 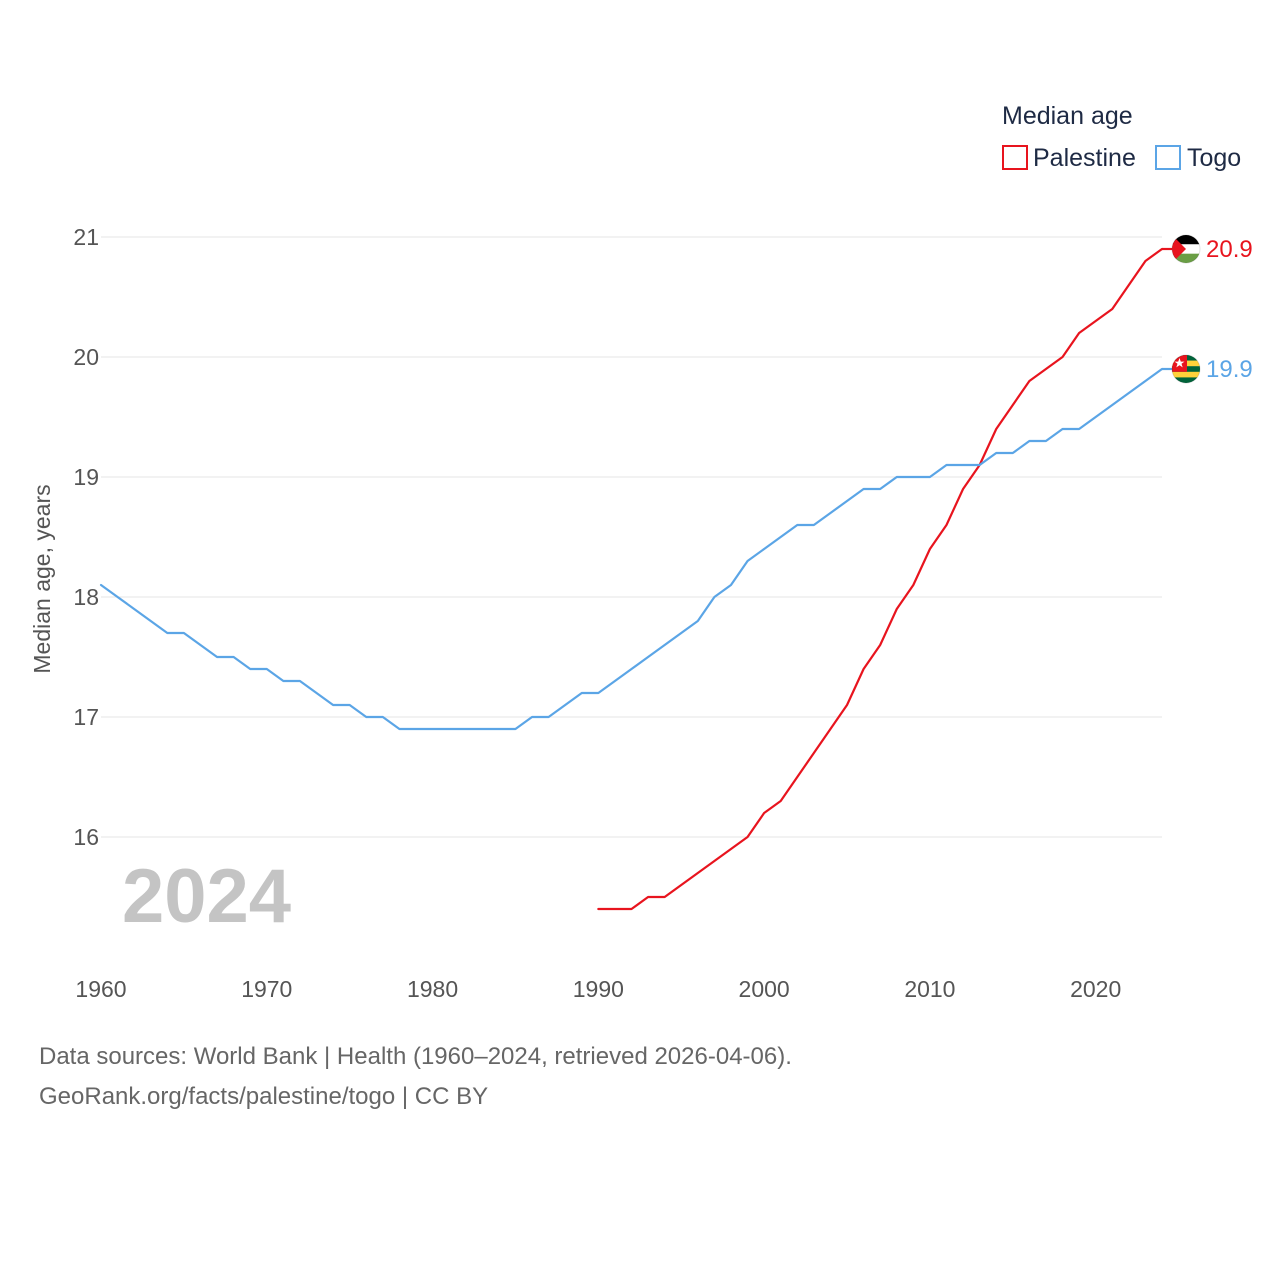 I want to click on end-markers: 20.9 19.9, so click(x=1207, y=309).